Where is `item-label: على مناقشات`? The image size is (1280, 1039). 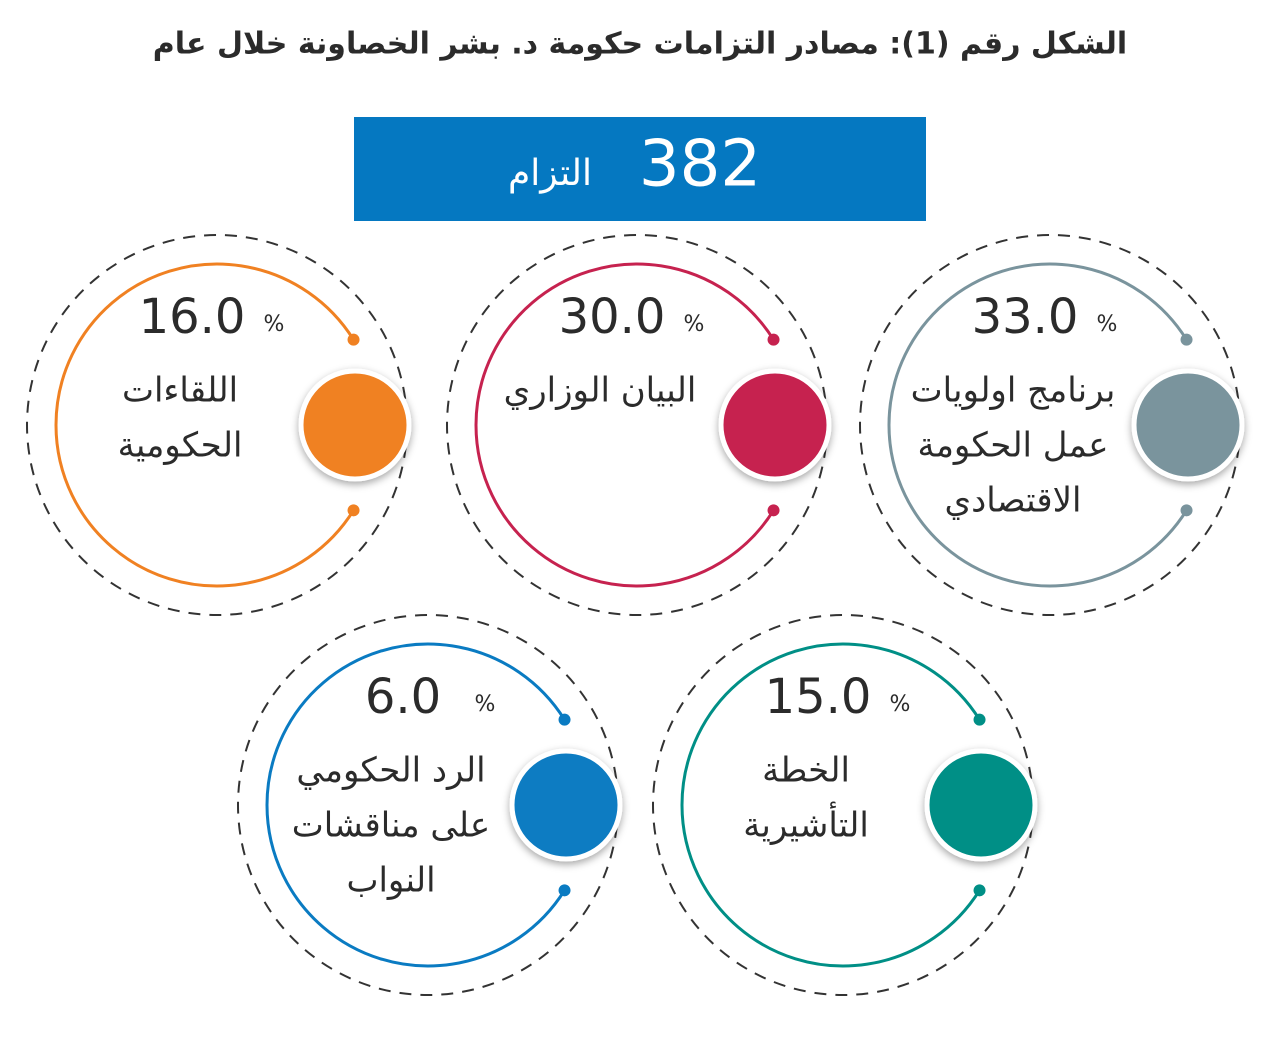 item-label: على مناقشات is located at coordinates (391, 826).